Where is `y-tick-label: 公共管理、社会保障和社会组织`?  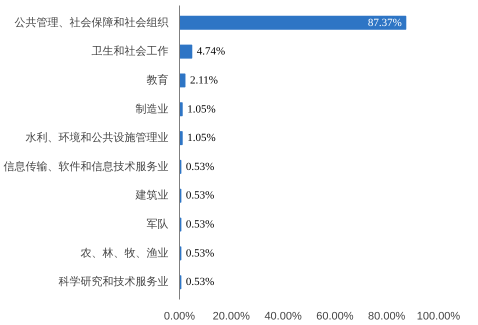
y-tick-label: 公共管理、社会保障和社会组织 is located at coordinates (91, 22).